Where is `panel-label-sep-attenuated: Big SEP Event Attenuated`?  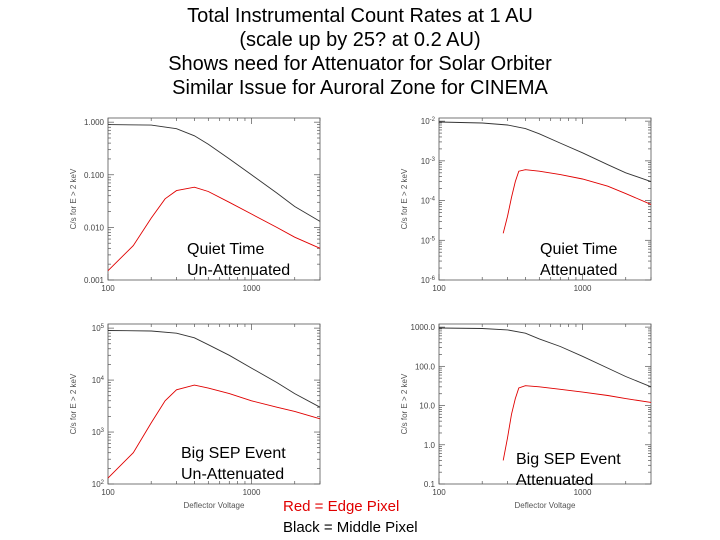
panel-label-sep-attenuated: Big SEP Event Attenuated is located at coordinates (568, 470).